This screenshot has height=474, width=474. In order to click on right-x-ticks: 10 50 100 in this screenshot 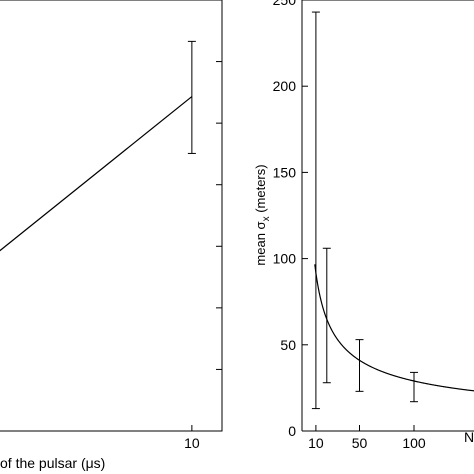, I will do `click(367, 438)`.